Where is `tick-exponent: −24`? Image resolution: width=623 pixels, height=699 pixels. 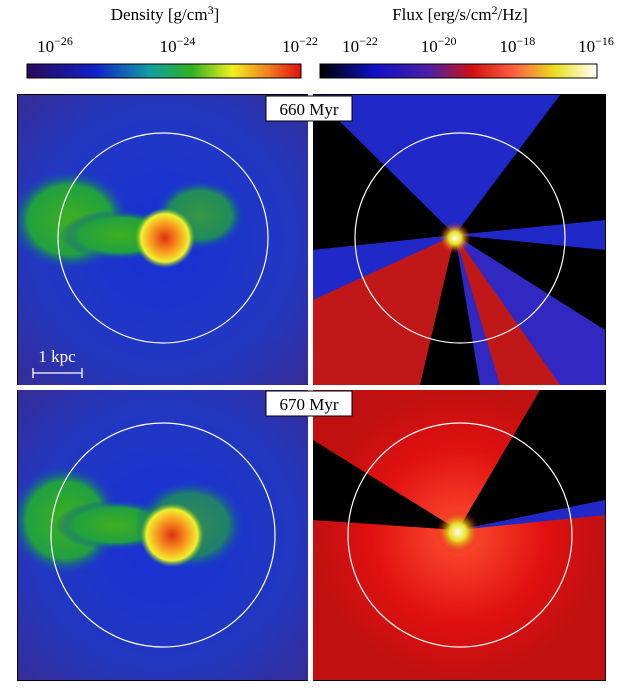 tick-exponent: −24 is located at coordinates (186, 41).